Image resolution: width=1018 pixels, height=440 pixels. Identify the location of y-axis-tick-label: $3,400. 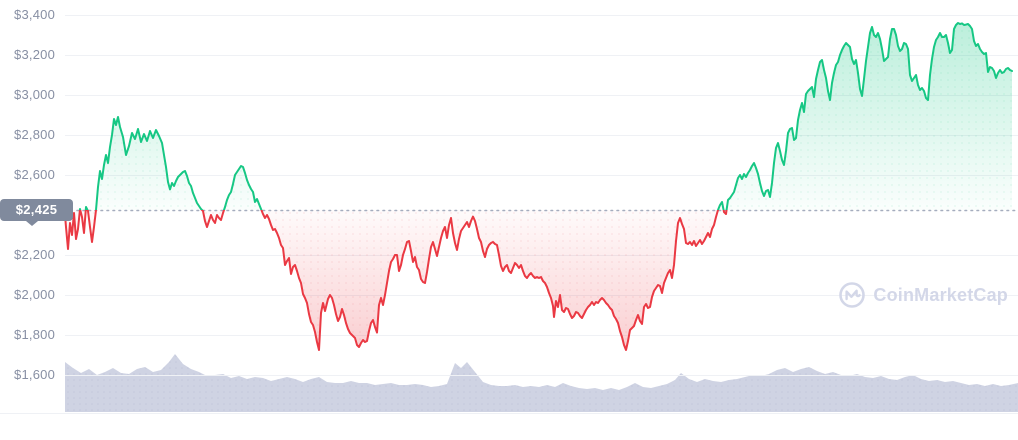
(34, 14).